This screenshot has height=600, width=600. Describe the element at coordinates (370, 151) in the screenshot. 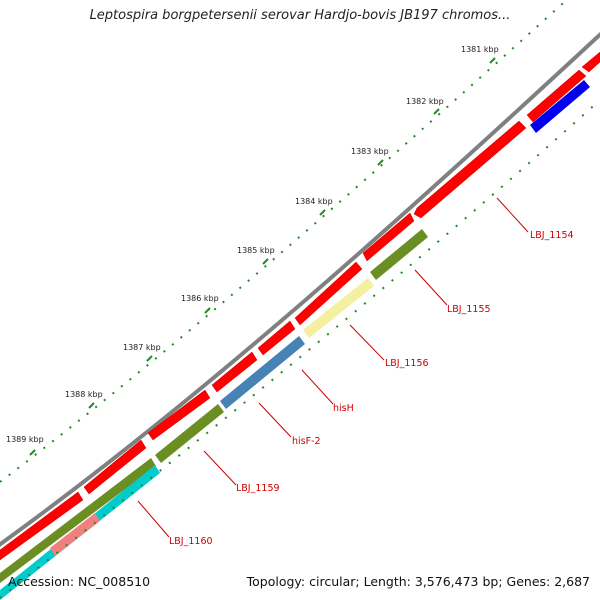

I see `ruler-label: 1383 kbp` at that location.